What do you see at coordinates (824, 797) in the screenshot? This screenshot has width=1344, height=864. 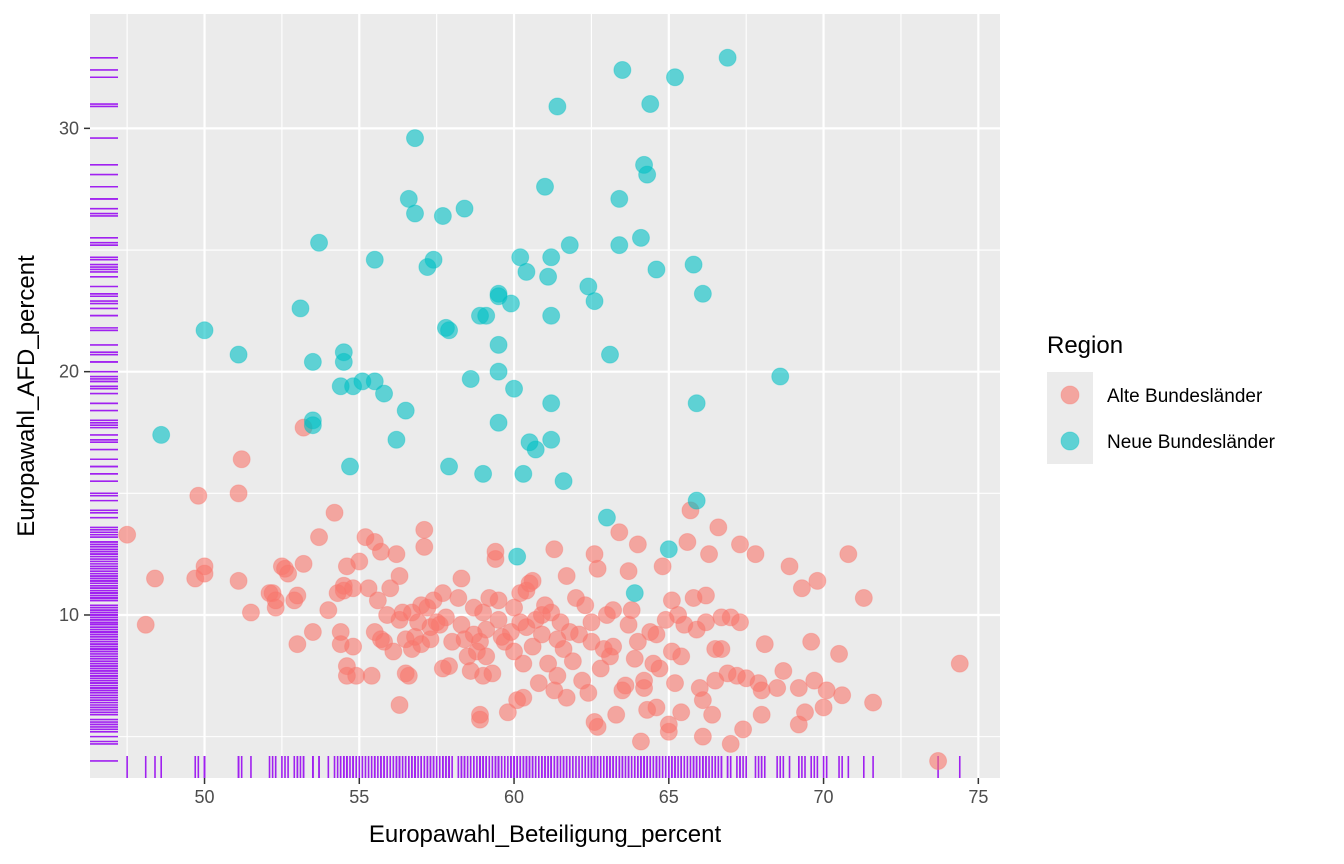 I see `x-tick-label: 70` at bounding box center [824, 797].